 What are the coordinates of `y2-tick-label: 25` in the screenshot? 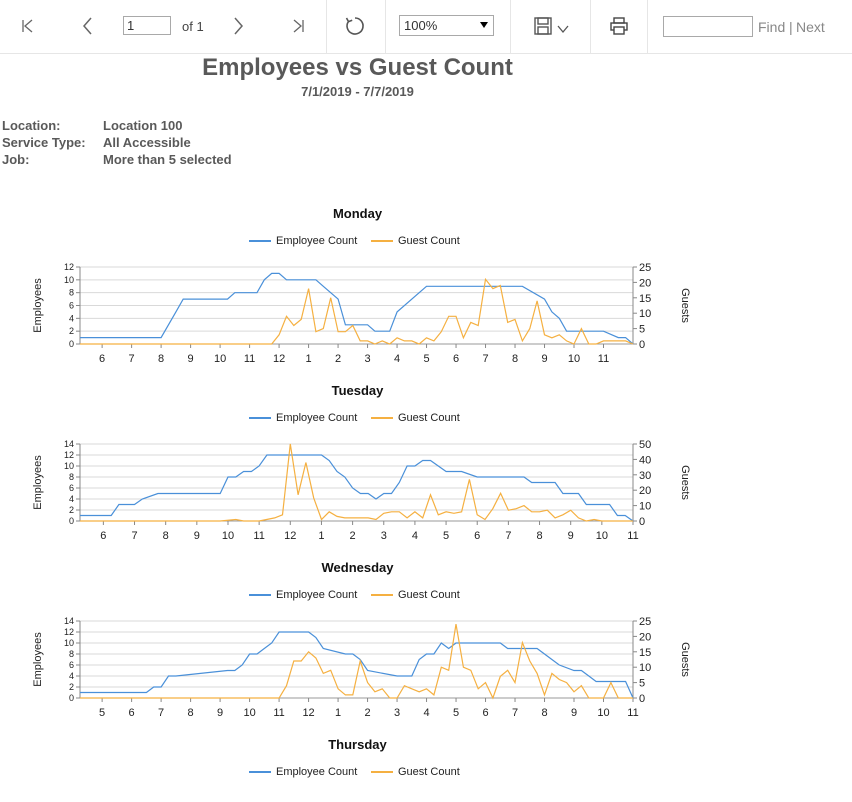 It's located at (645, 268).